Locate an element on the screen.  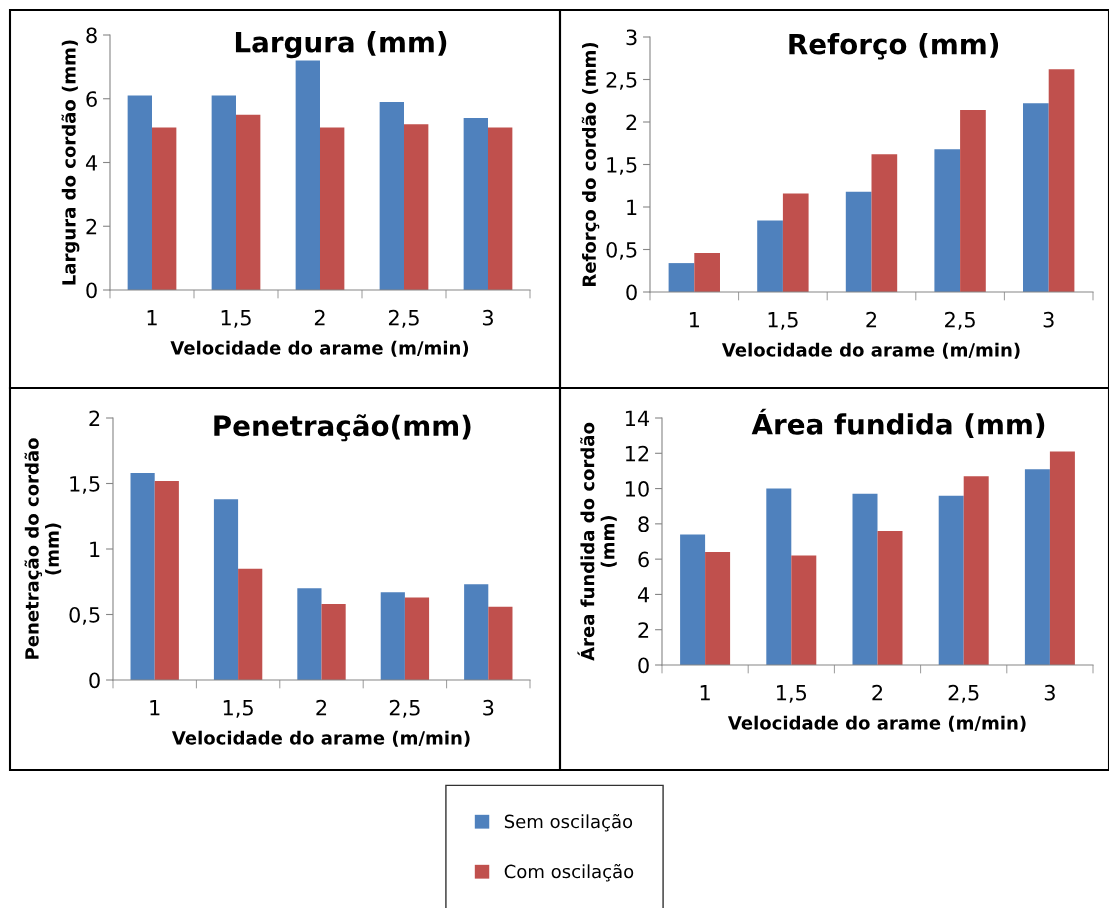
chart-title: Reforço (mm) is located at coordinates (894, 46).